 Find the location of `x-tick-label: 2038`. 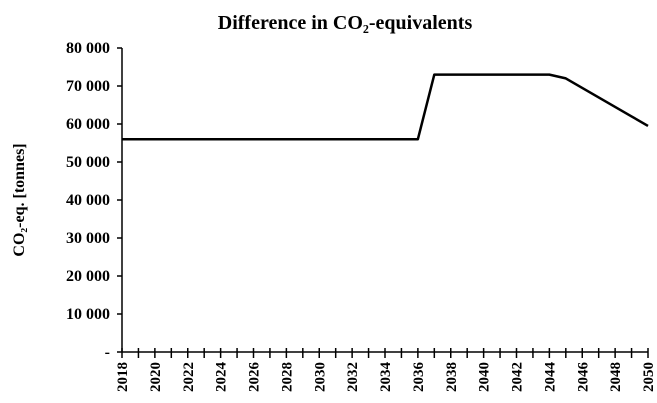

x-tick-label: 2038 is located at coordinates (452, 377).